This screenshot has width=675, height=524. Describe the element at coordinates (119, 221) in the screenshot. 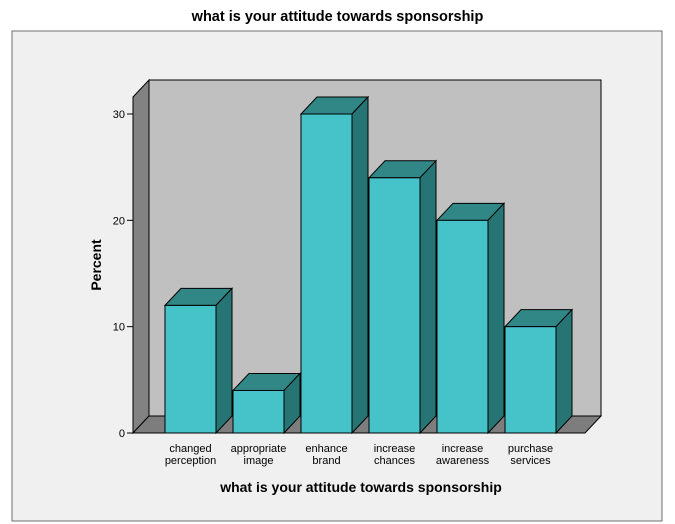

I see `y-tick-label: 20` at that location.